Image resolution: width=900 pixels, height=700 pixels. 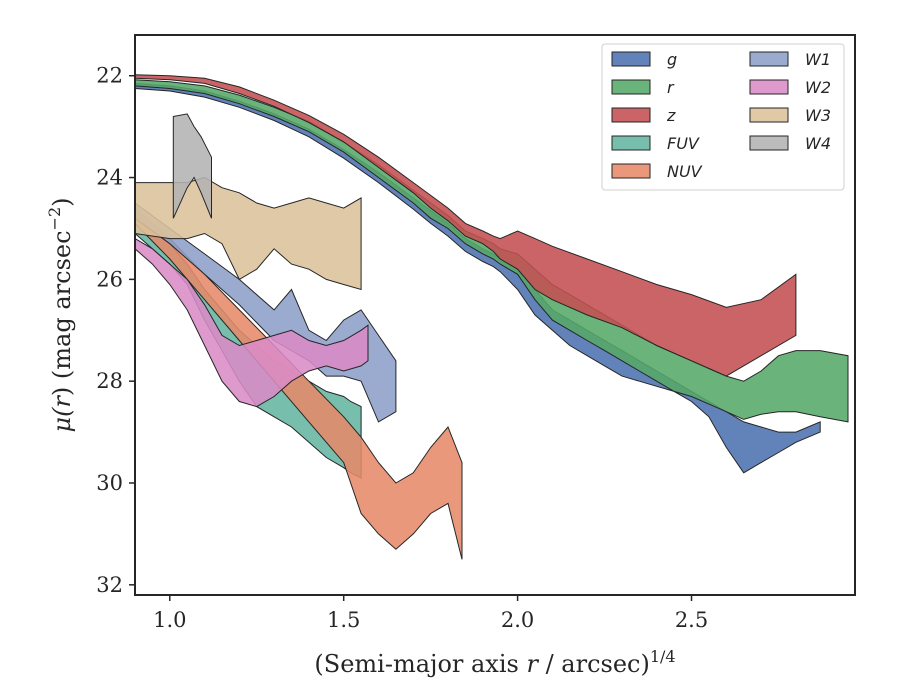 What do you see at coordinates (252, 323) in the screenshot?
I see `band-w2` at bounding box center [252, 323].